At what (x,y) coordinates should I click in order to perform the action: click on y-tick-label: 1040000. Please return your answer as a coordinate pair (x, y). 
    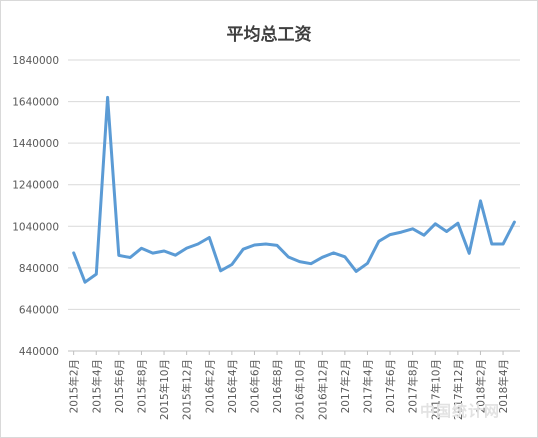
    Looking at the image, I should click on (35, 227).